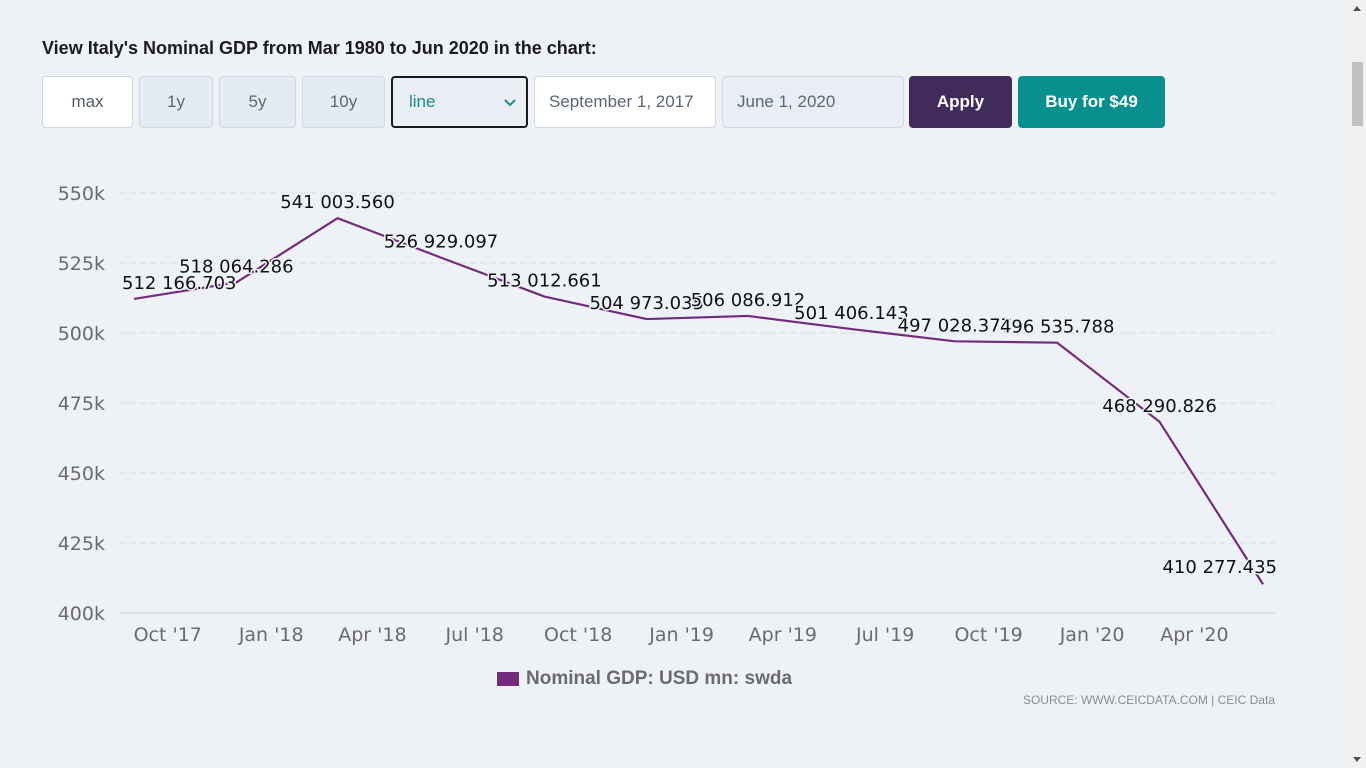  I want to click on y-tick-label: 450k, so click(81, 474).